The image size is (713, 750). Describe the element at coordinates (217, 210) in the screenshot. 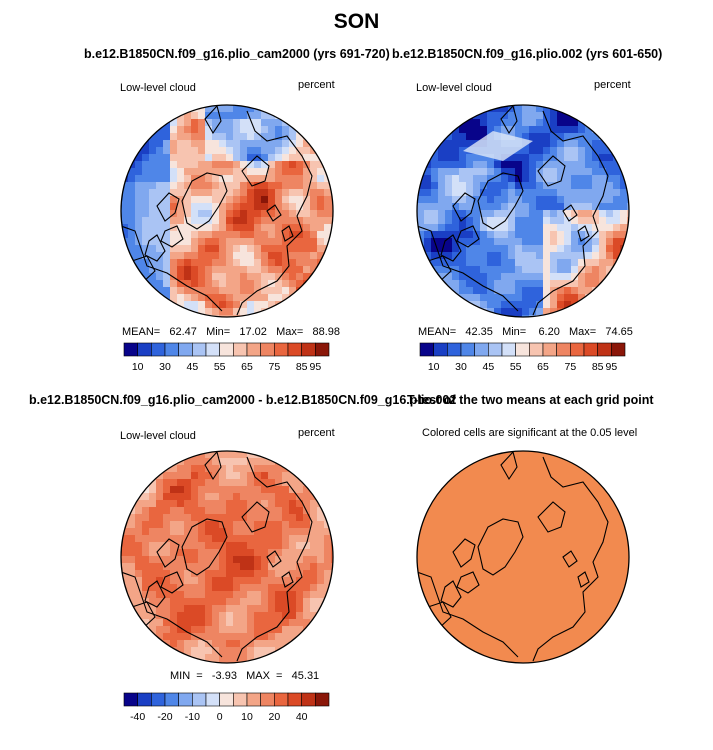

I see `map-1-coastline-group` at that location.